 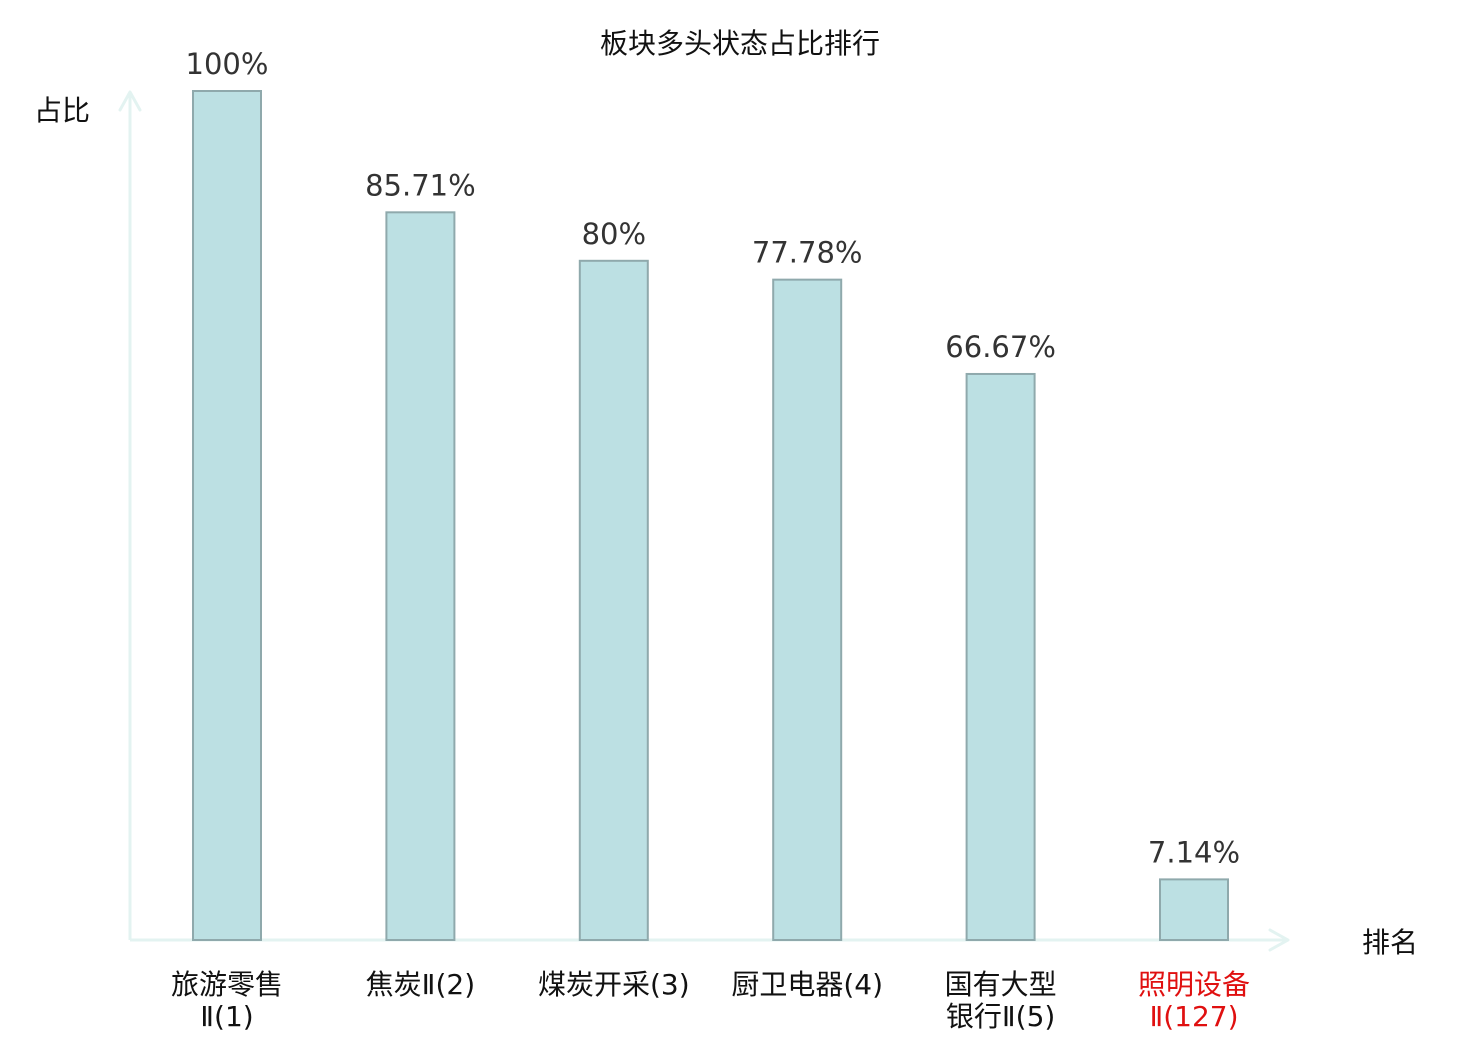 I want to click on value-label: 80%, so click(x=614, y=234).